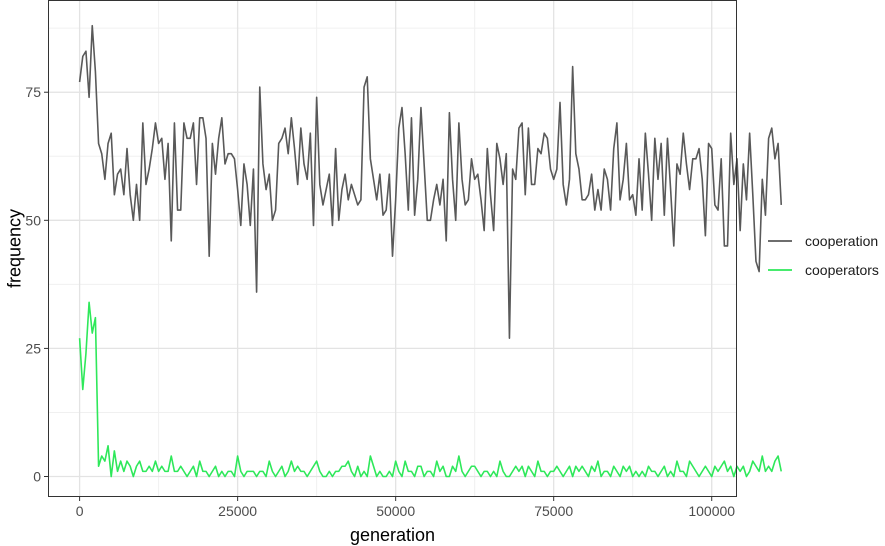 The height and width of the screenshot is (546, 885). What do you see at coordinates (33, 220) in the screenshot?
I see `y-tick-label: 50` at bounding box center [33, 220].